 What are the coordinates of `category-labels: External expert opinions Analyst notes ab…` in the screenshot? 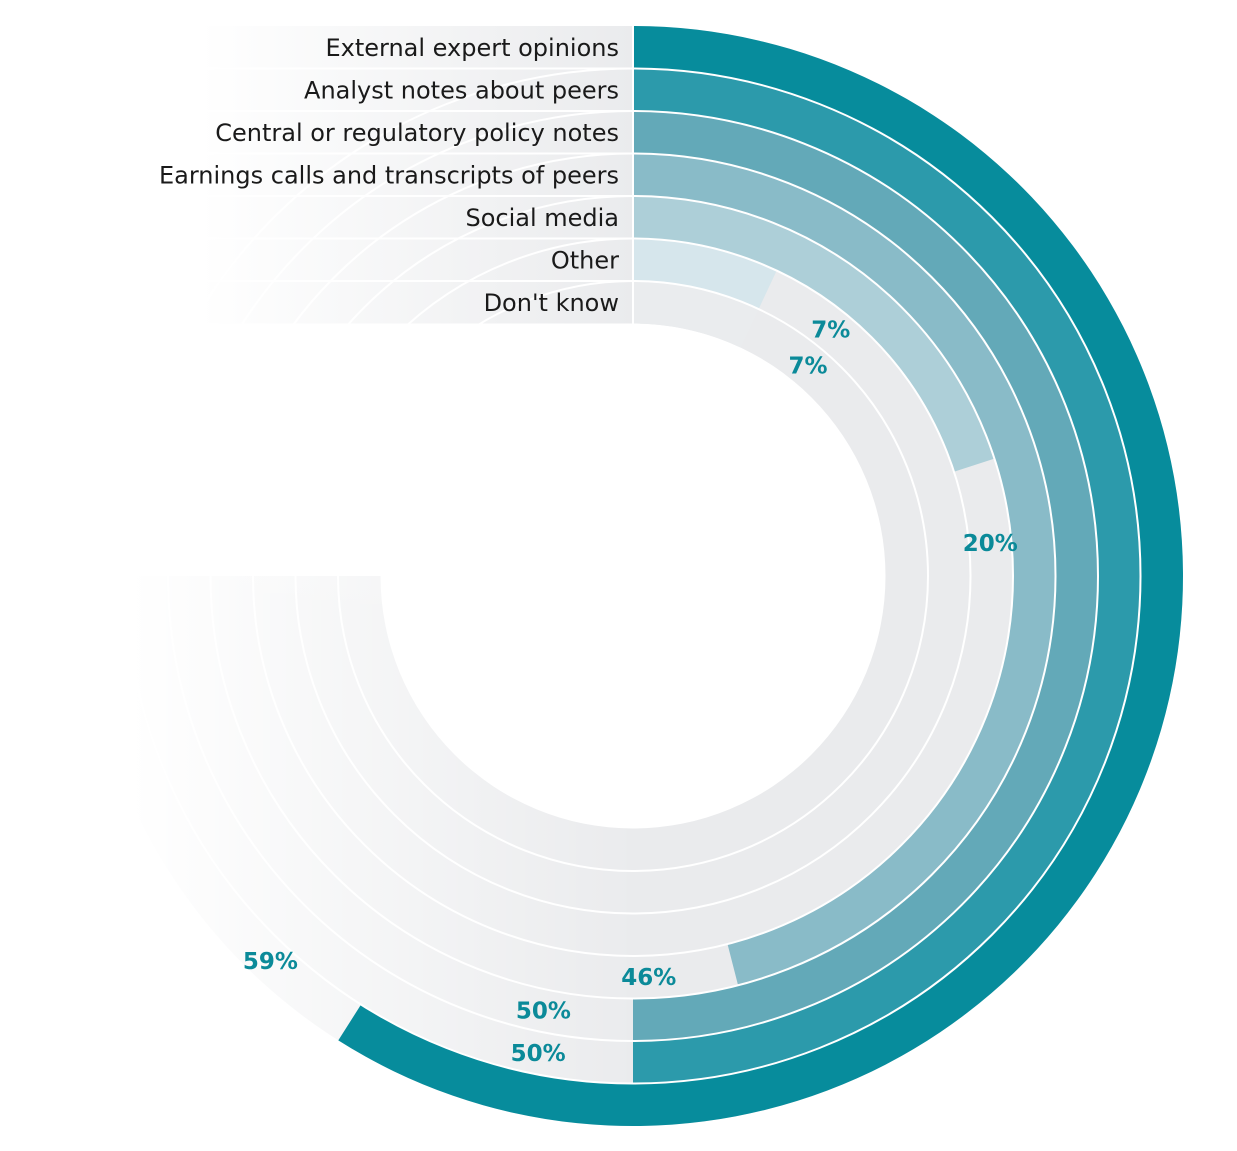 It's located at (389, 175).